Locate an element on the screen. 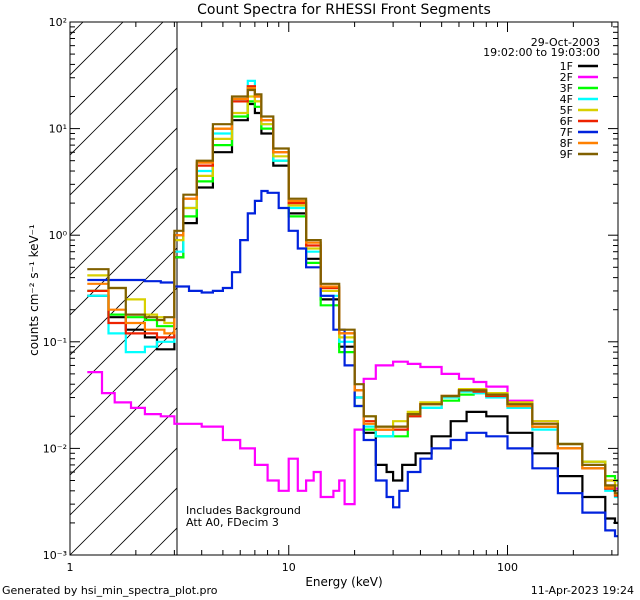 This screenshot has width=640, height=600. y-tick-label: 10² is located at coordinates (58, 22).